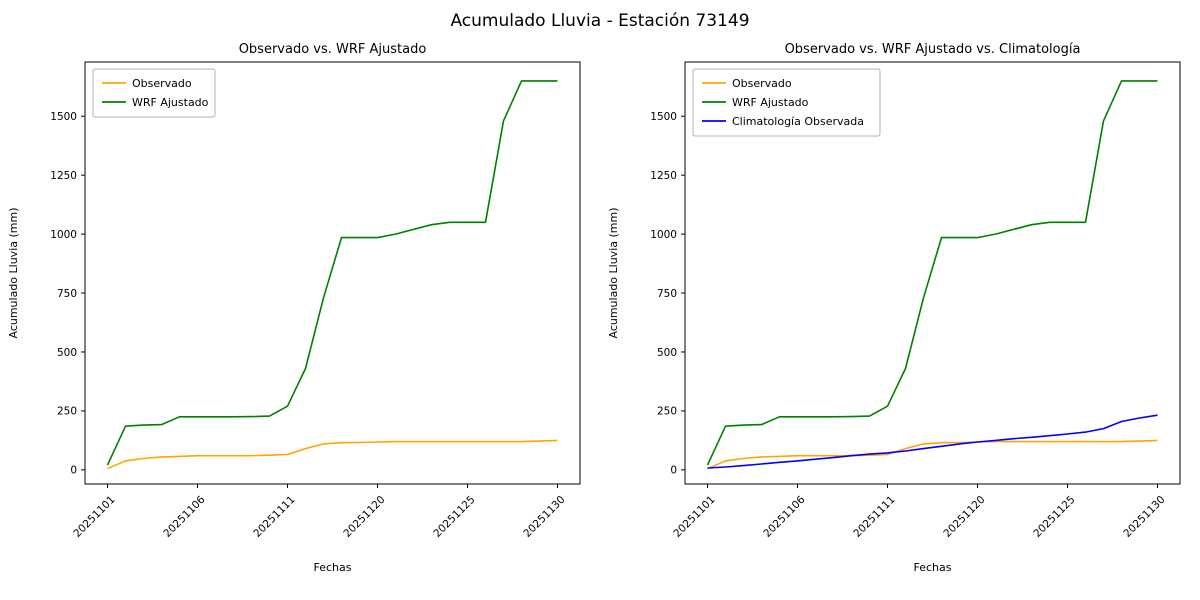 The image size is (1200, 600). I want to click on plot-title: Observado vs. WRF Ajustado, so click(333, 49).